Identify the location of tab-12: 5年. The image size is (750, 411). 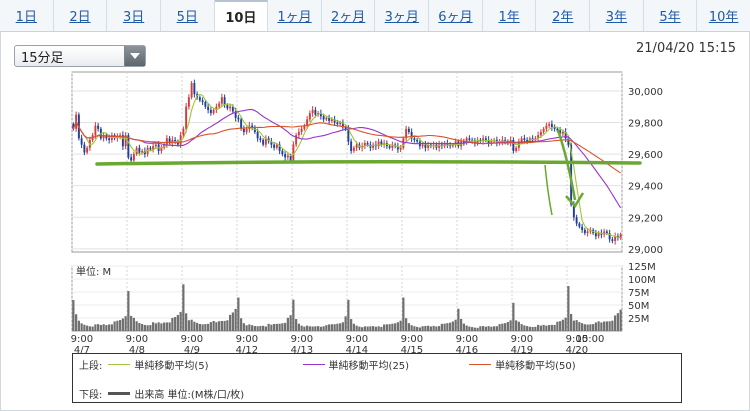
(671, 15).